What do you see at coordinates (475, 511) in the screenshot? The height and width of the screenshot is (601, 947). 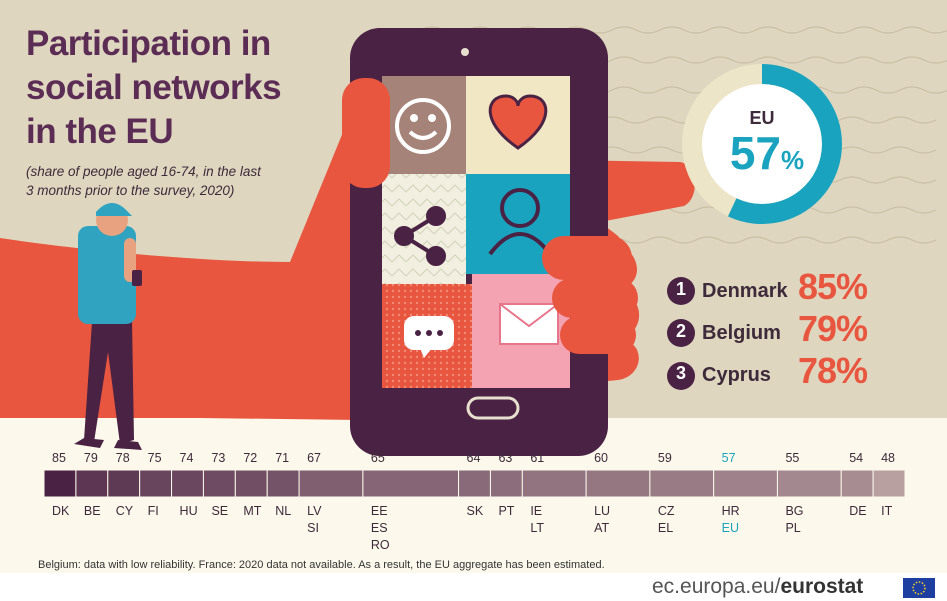 I see `country-code-label: SK` at bounding box center [475, 511].